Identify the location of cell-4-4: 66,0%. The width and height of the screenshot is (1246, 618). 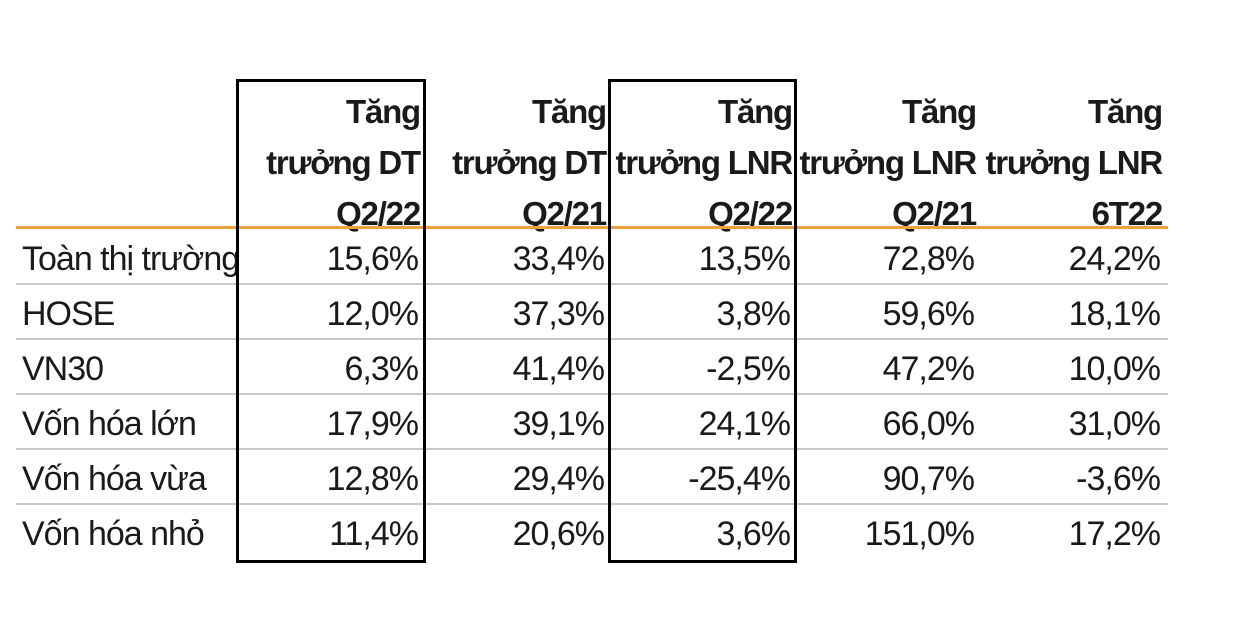
(928, 424).